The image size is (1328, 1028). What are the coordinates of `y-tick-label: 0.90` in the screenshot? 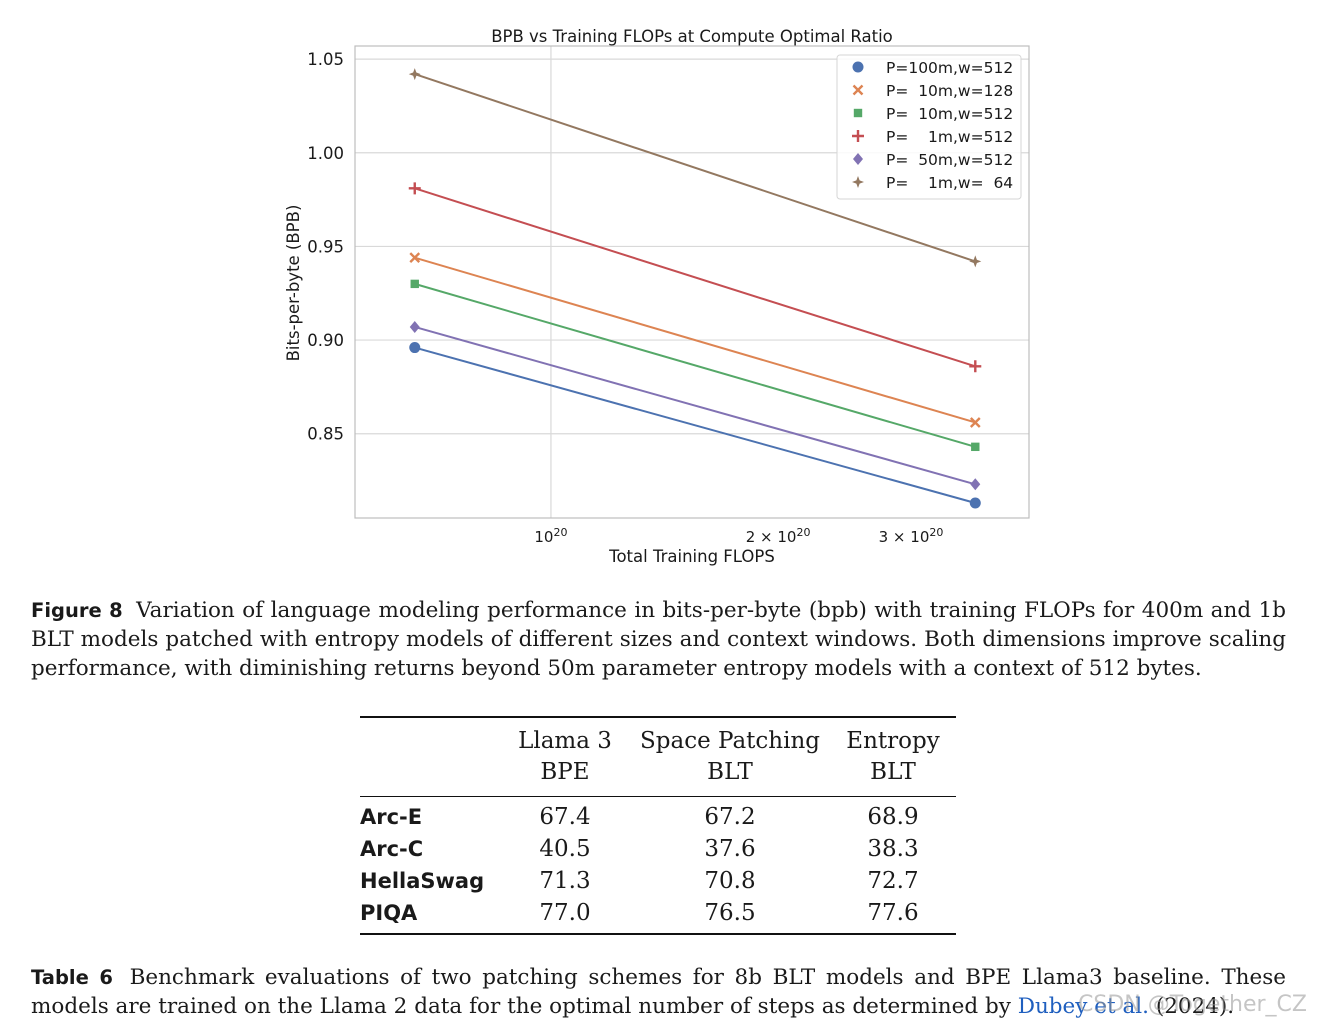 It's located at (325, 340).